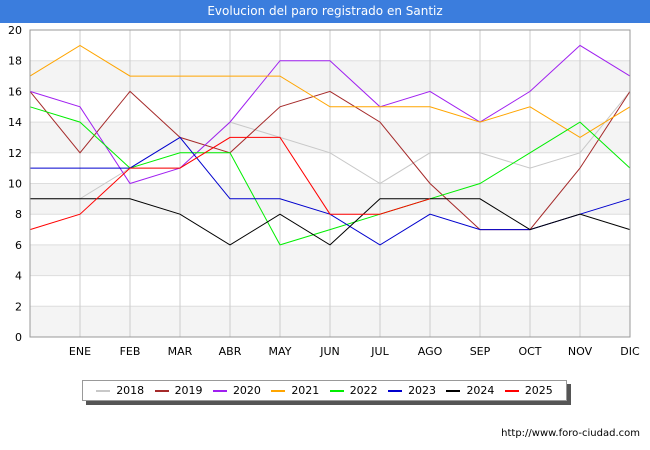 This screenshot has width=650, height=450. Describe the element at coordinates (538, 390) in the screenshot. I see `legend-label: 2025` at that location.